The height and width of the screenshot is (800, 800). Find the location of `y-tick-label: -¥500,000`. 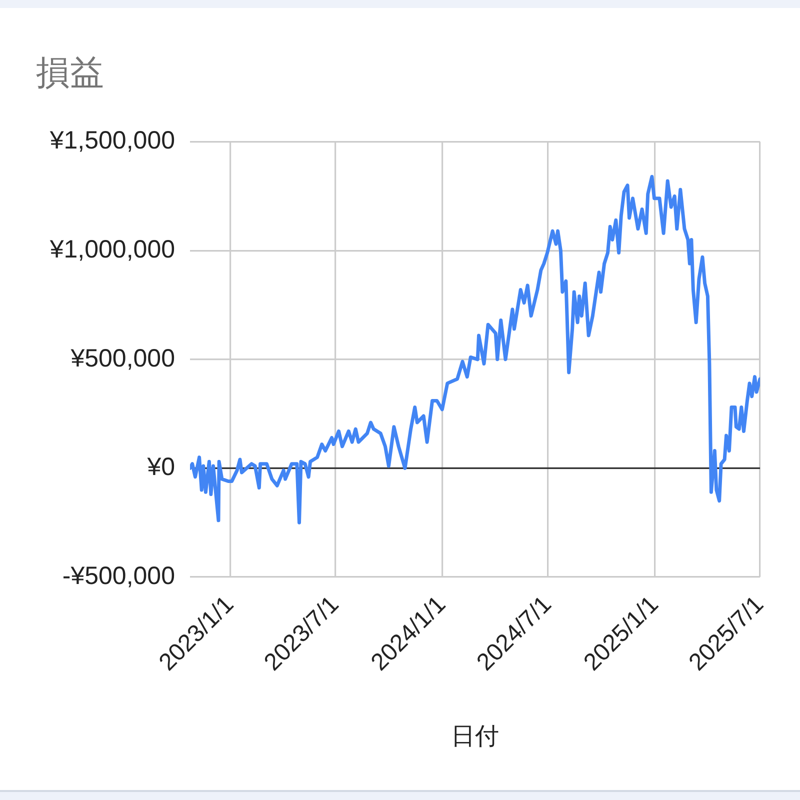

y-tick-label: -¥500,000 is located at coordinates (118, 576).